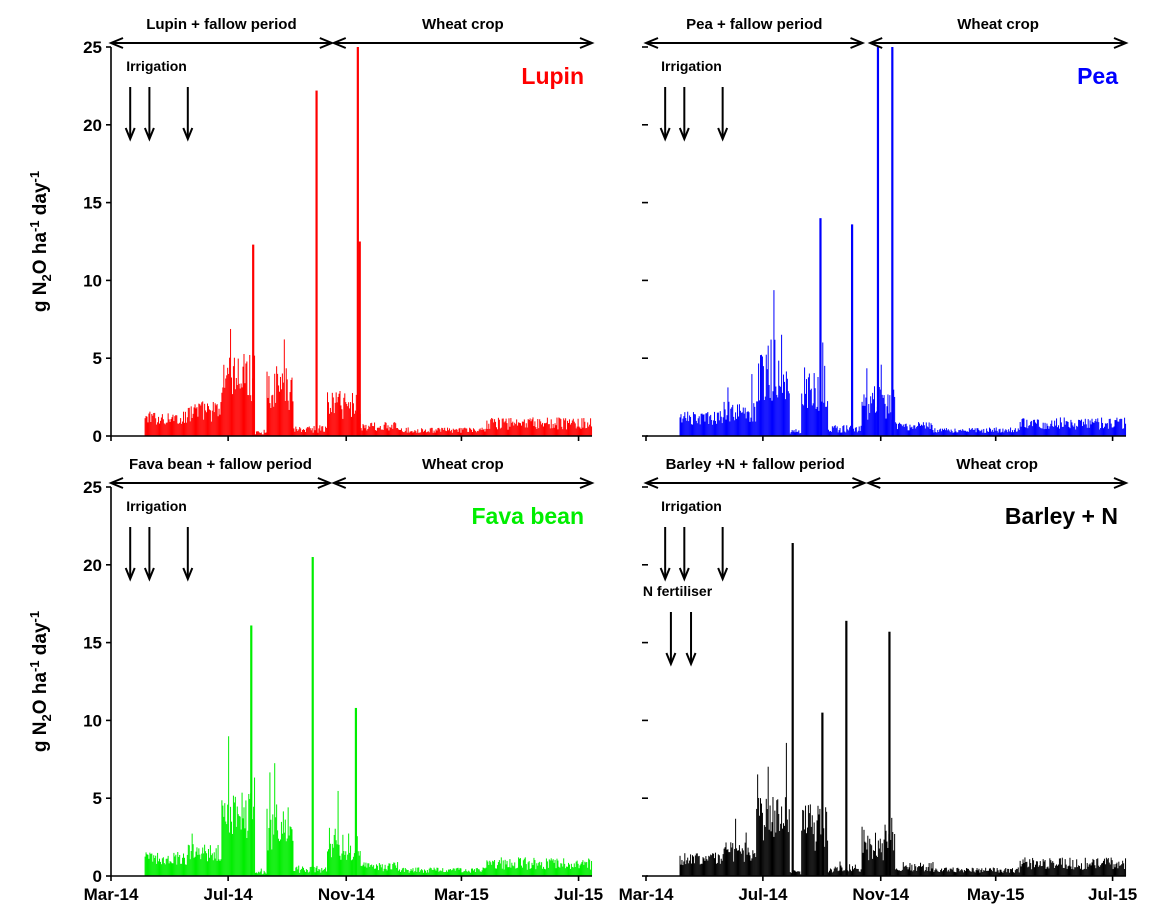  I want to click on y-tick-label: 25, so click(92, 47).